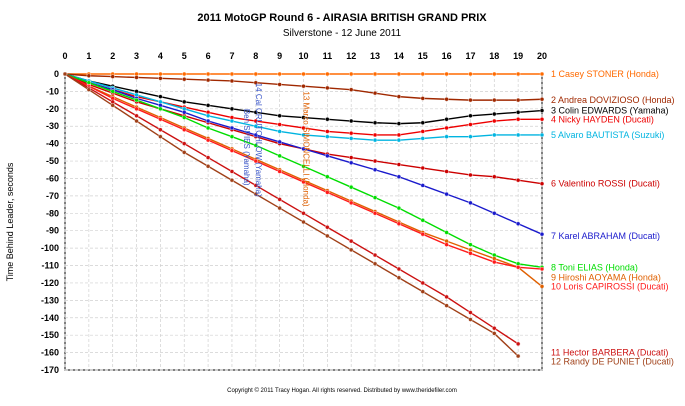 The image size is (685, 406). Describe the element at coordinates (52, 178) in the screenshot. I see `y-tick-label: -60` at that location.